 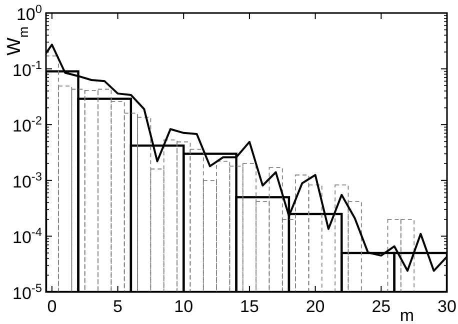 I want to click on y-tick-label: 10$^{-3}$, so click(x=27, y=180).